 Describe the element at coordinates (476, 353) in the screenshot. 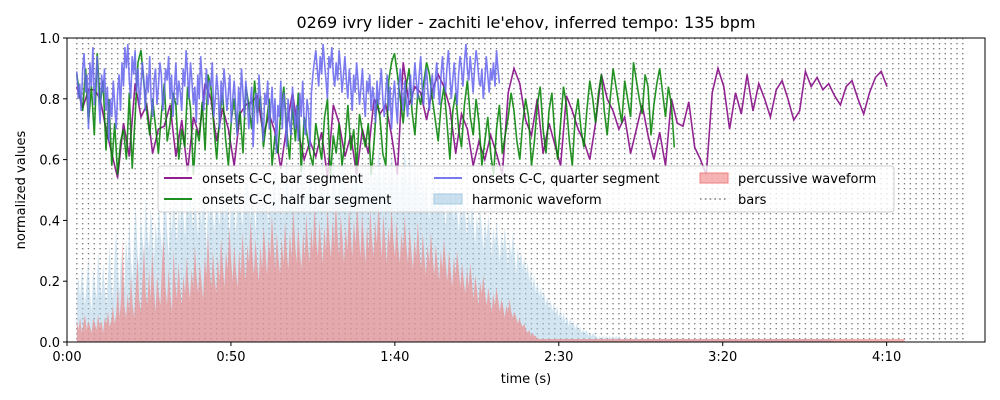

I see `x-axis-ticks: 0:00 0:50 1:40 2:30 3:20 4:10` at that location.